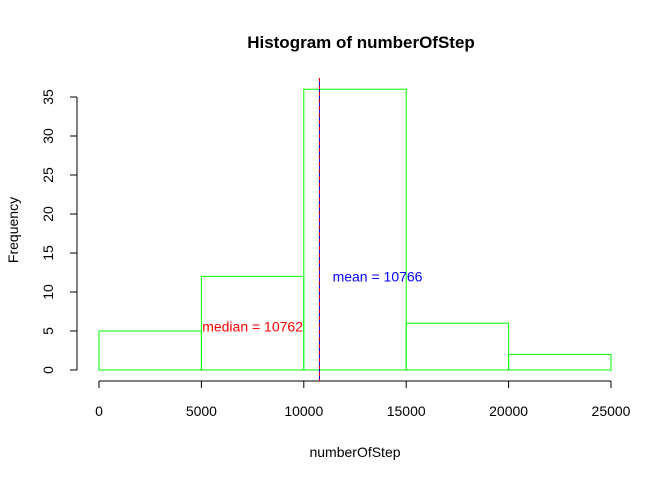 Image resolution: width=672 pixels, height=480 pixels. What do you see at coordinates (361, 42) in the screenshot?
I see `chart-title: Histogram of numberOfStep` at bounding box center [361, 42].